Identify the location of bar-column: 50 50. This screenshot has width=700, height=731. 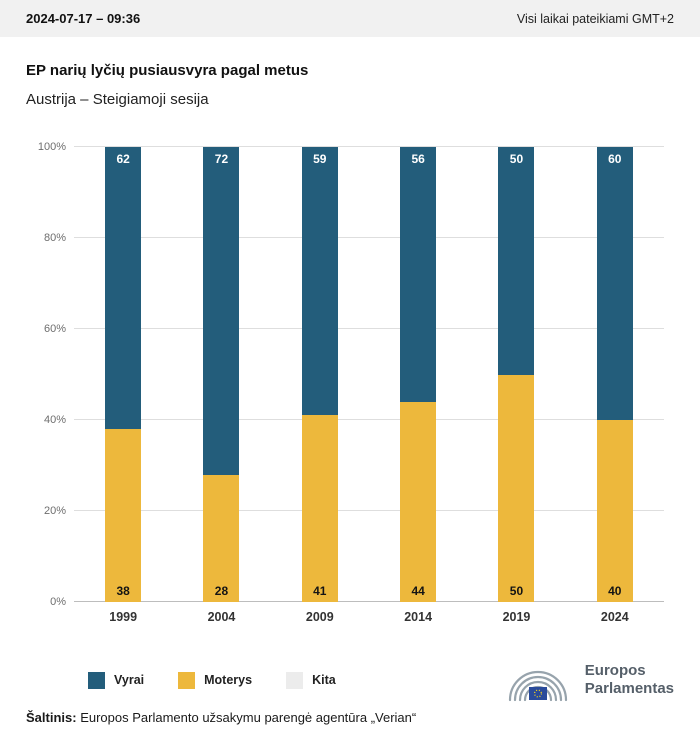
(516, 374).